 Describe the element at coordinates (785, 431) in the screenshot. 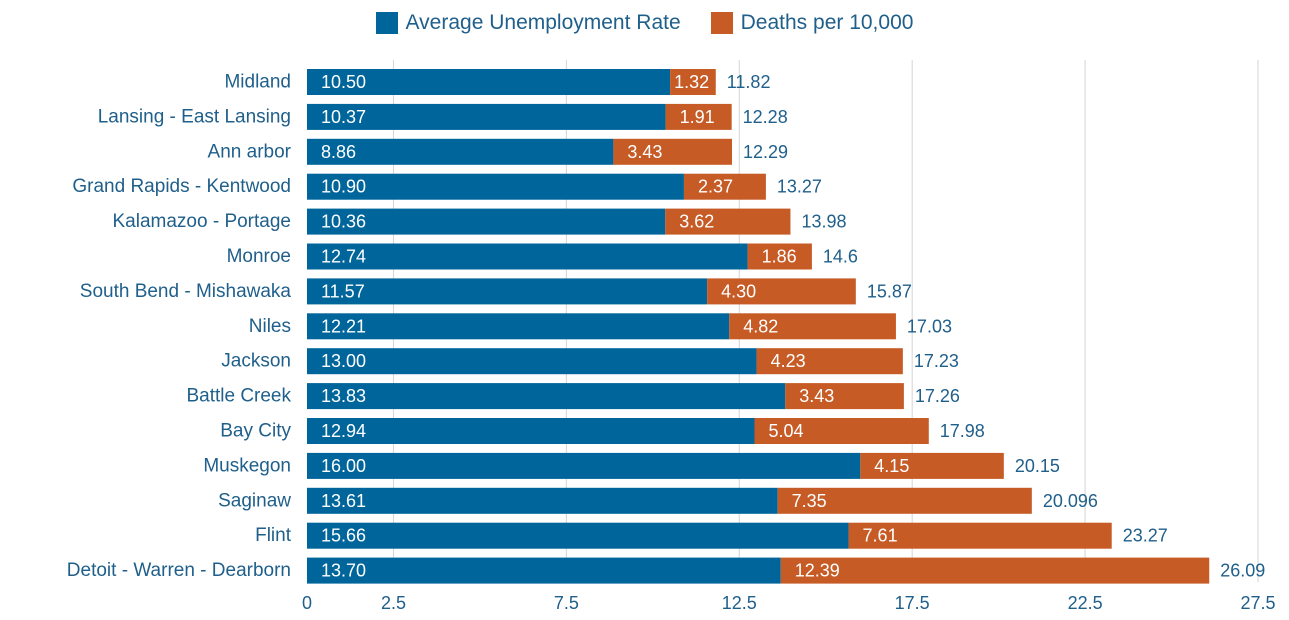

I see `data-label-deaths: 5.04` at that location.